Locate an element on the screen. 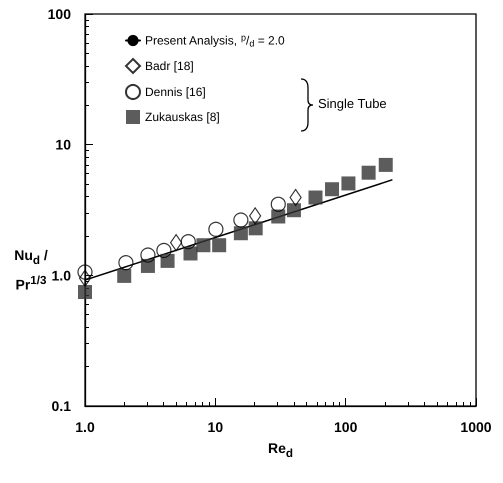 This screenshot has height=483, width=503. y-tick-label: 10 is located at coordinates (63, 144).